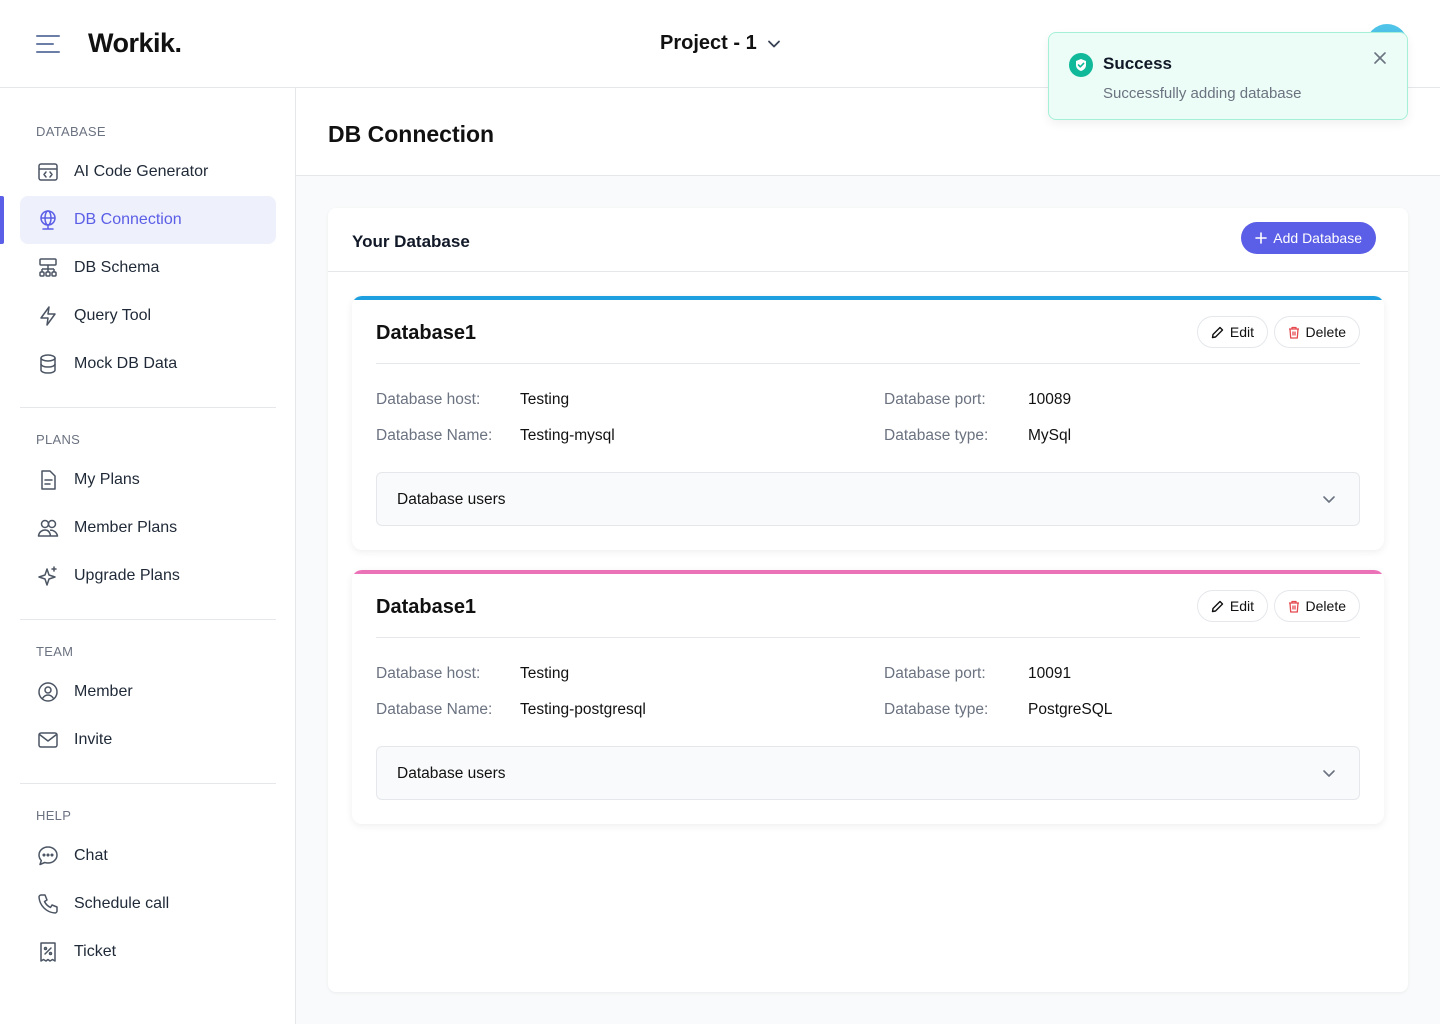 The width and height of the screenshot is (1440, 1024). What do you see at coordinates (71, 131) in the screenshot?
I see `section-label-database: DATABASE` at bounding box center [71, 131].